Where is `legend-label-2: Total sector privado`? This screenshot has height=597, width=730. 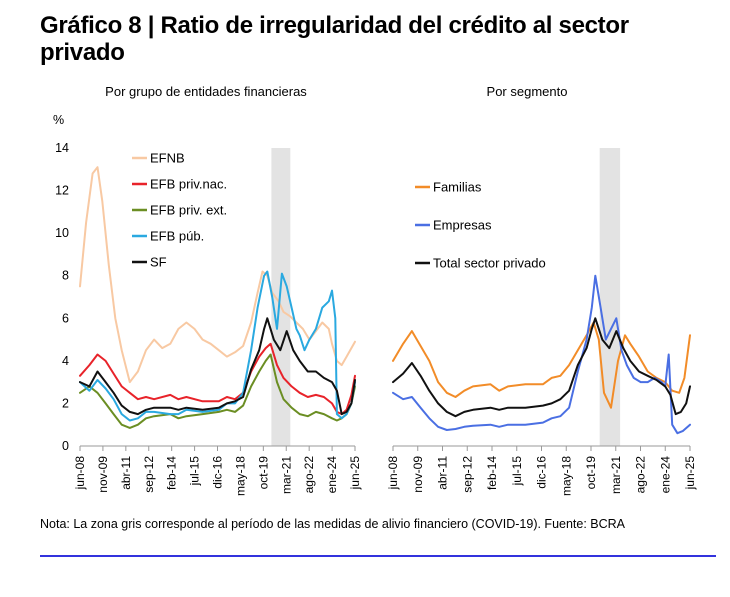 legend-label-2: Total sector privado is located at coordinates (489, 263).